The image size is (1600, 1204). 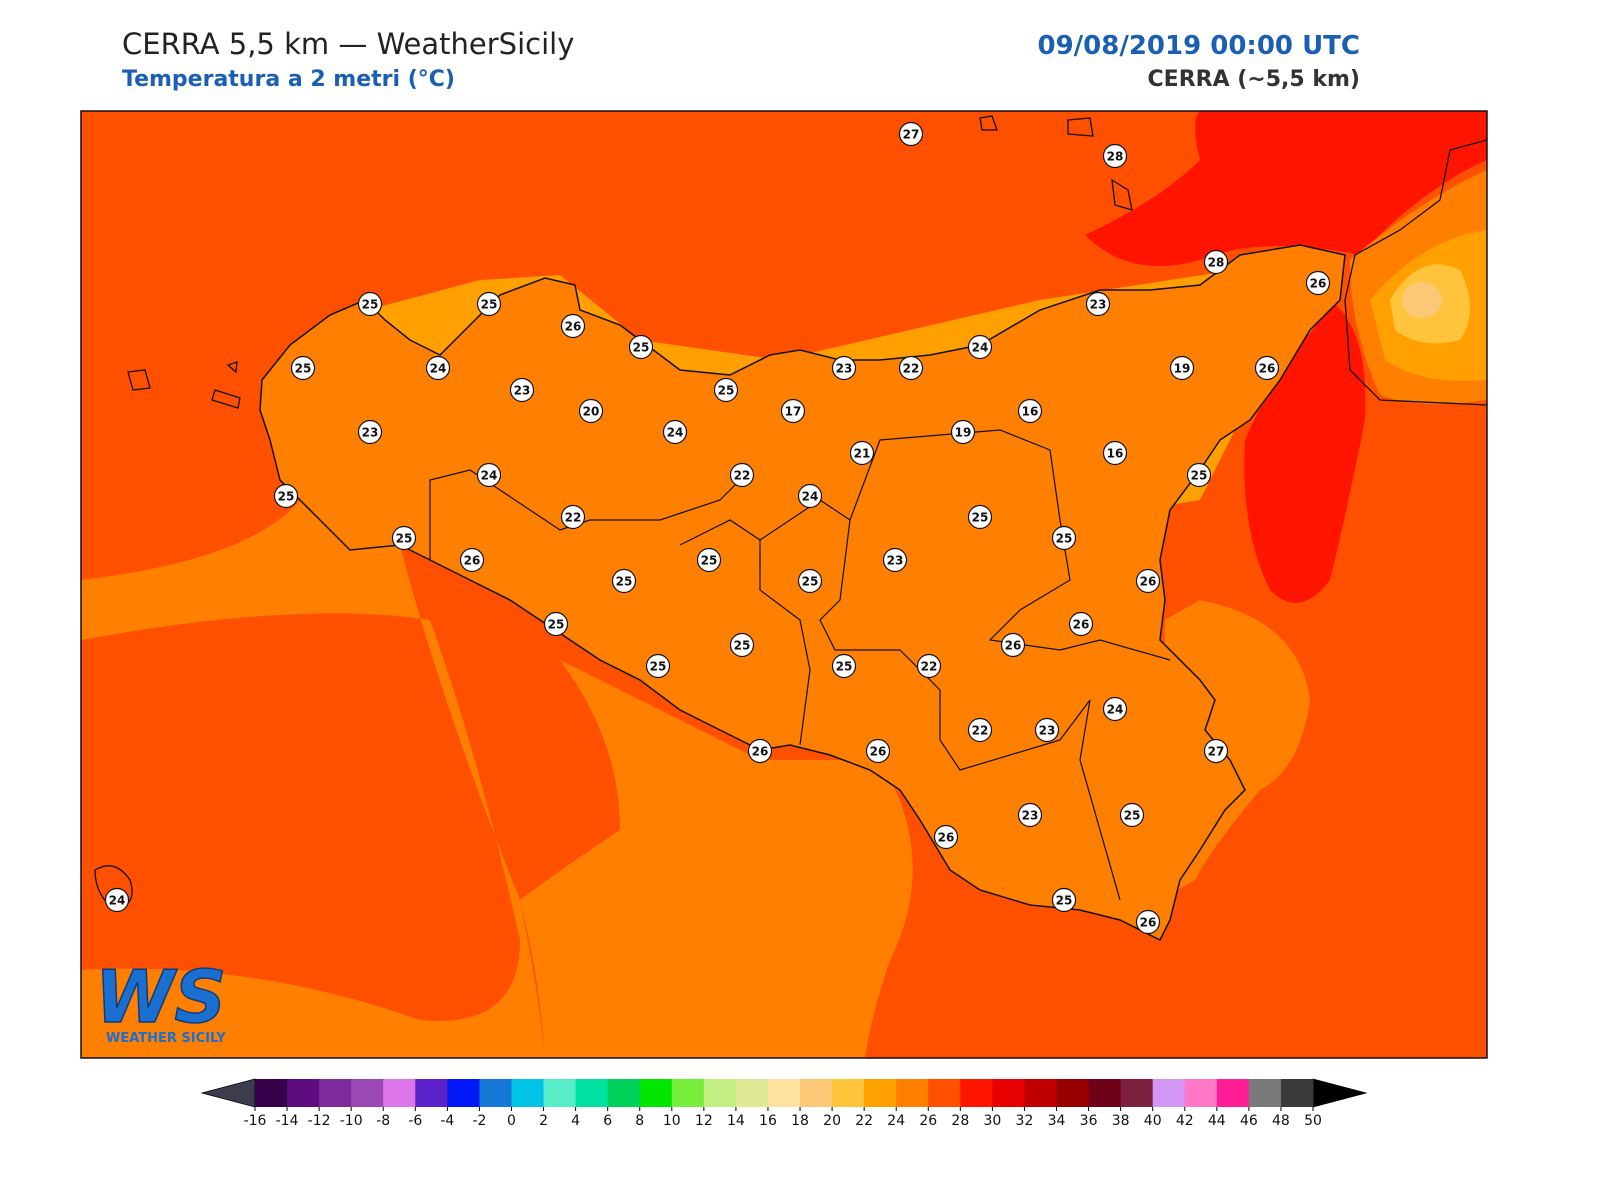 I want to click on colorbar-tick-label: 4, so click(x=575, y=1121).